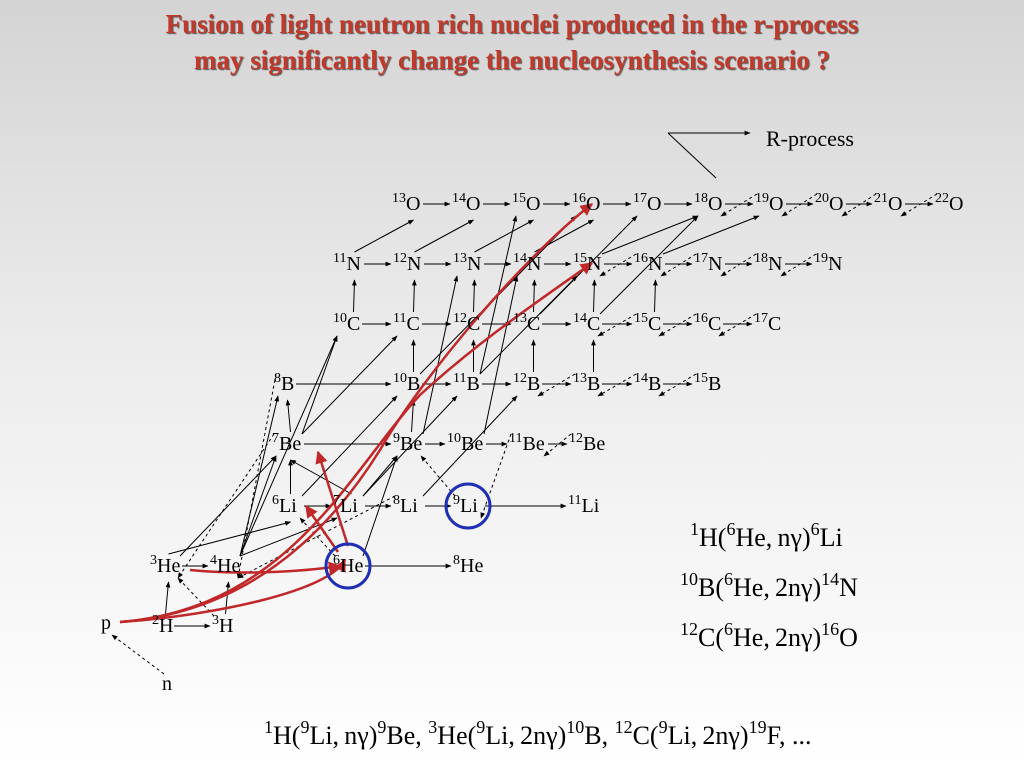  I want to click on nuclide-O16: 16O, so click(586, 203).